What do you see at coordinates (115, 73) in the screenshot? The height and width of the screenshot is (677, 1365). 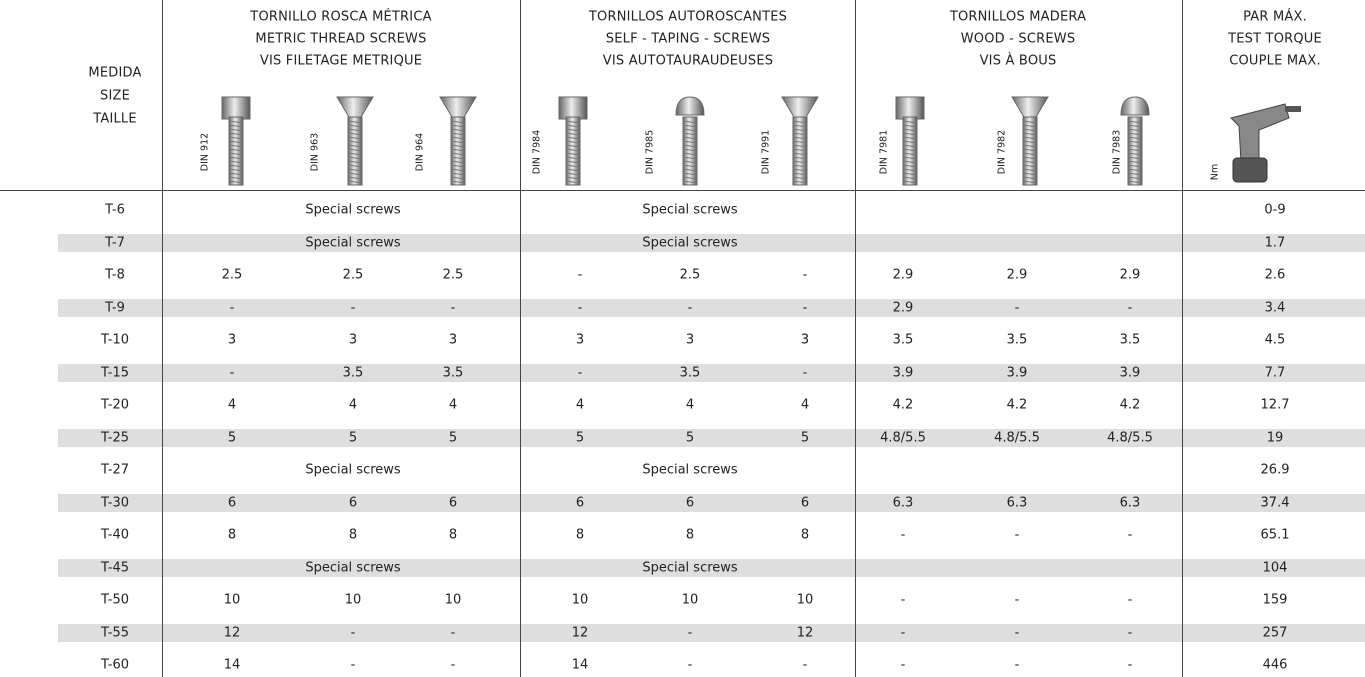 I see `size-header: MEDIDA` at bounding box center [115, 73].